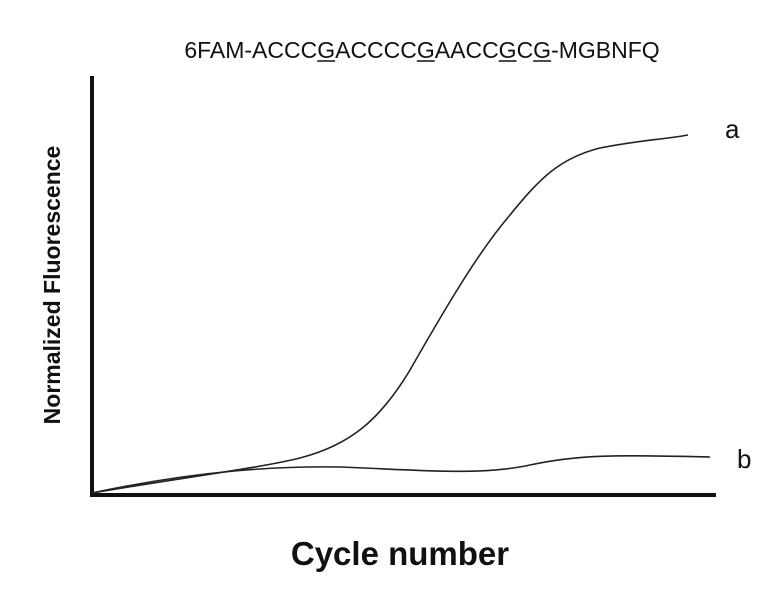  Describe the element at coordinates (421, 50) in the screenshot. I see `title: 6FAM-ACCCGACCCCGAACCGCG-MGBNFQ` at that location.